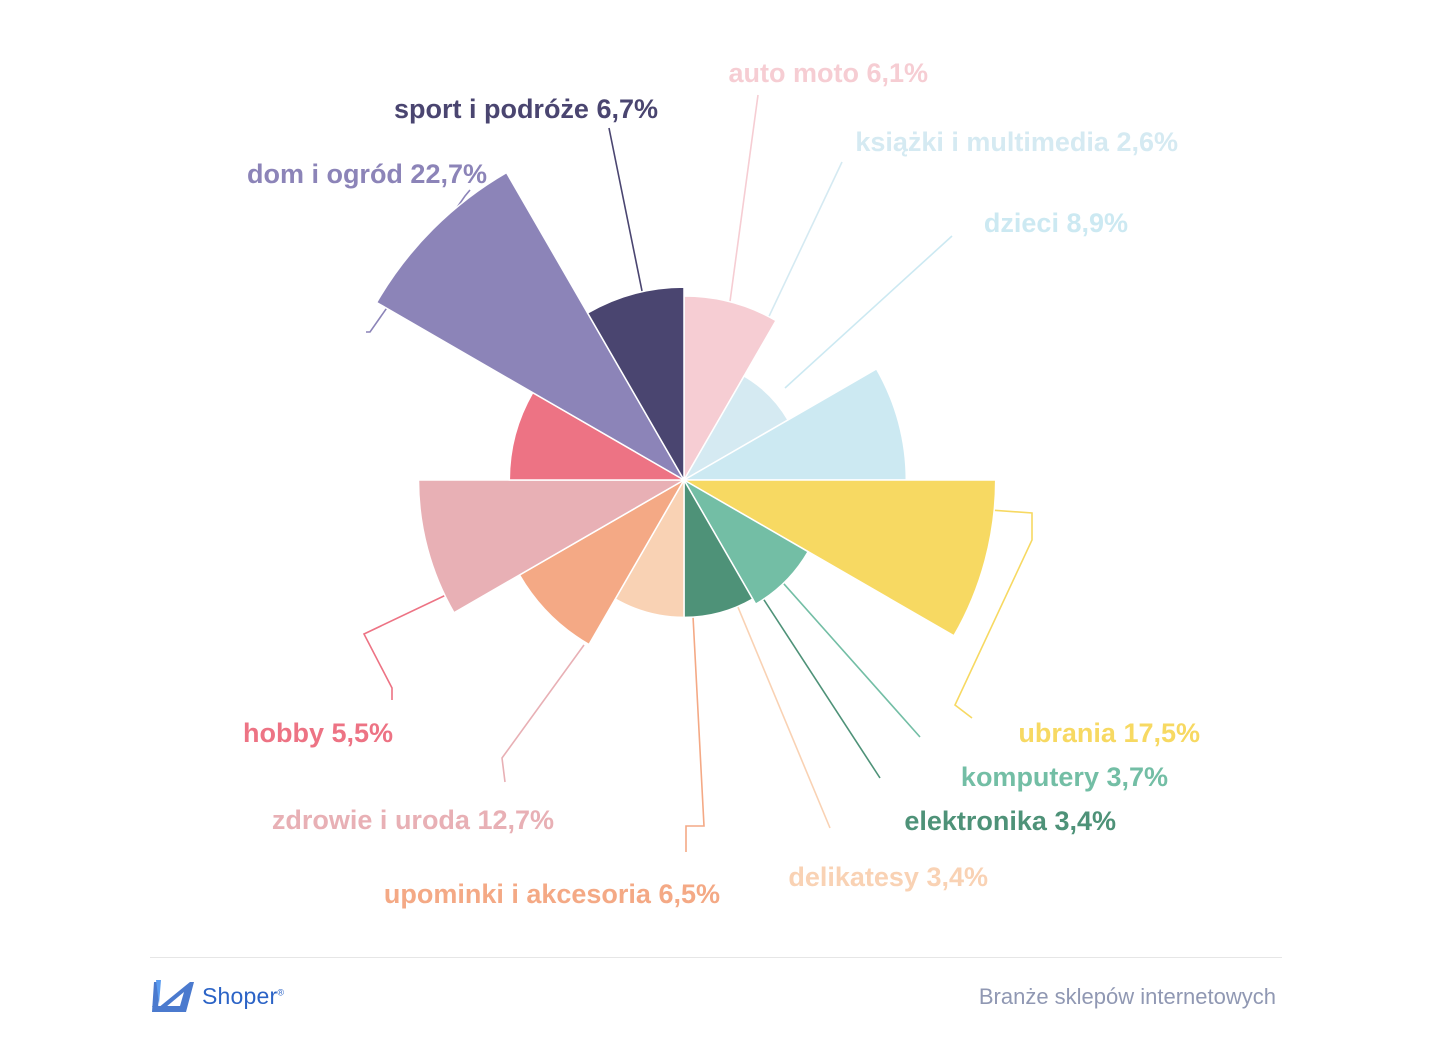  Describe the element at coordinates (173, 996) in the screenshot. I see `shoper-logo-icon` at that location.